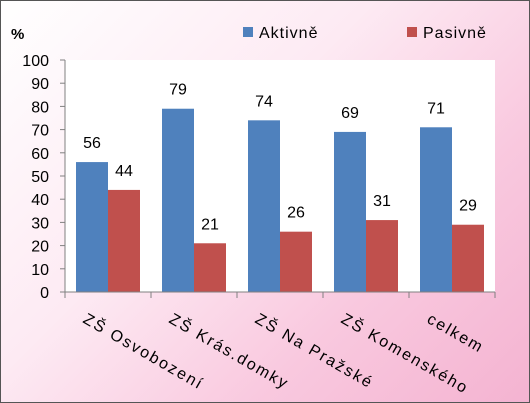 The image size is (530, 403). What do you see at coordinates (40, 270) in the screenshot?
I see `y-tick-label: 10` at bounding box center [40, 270].